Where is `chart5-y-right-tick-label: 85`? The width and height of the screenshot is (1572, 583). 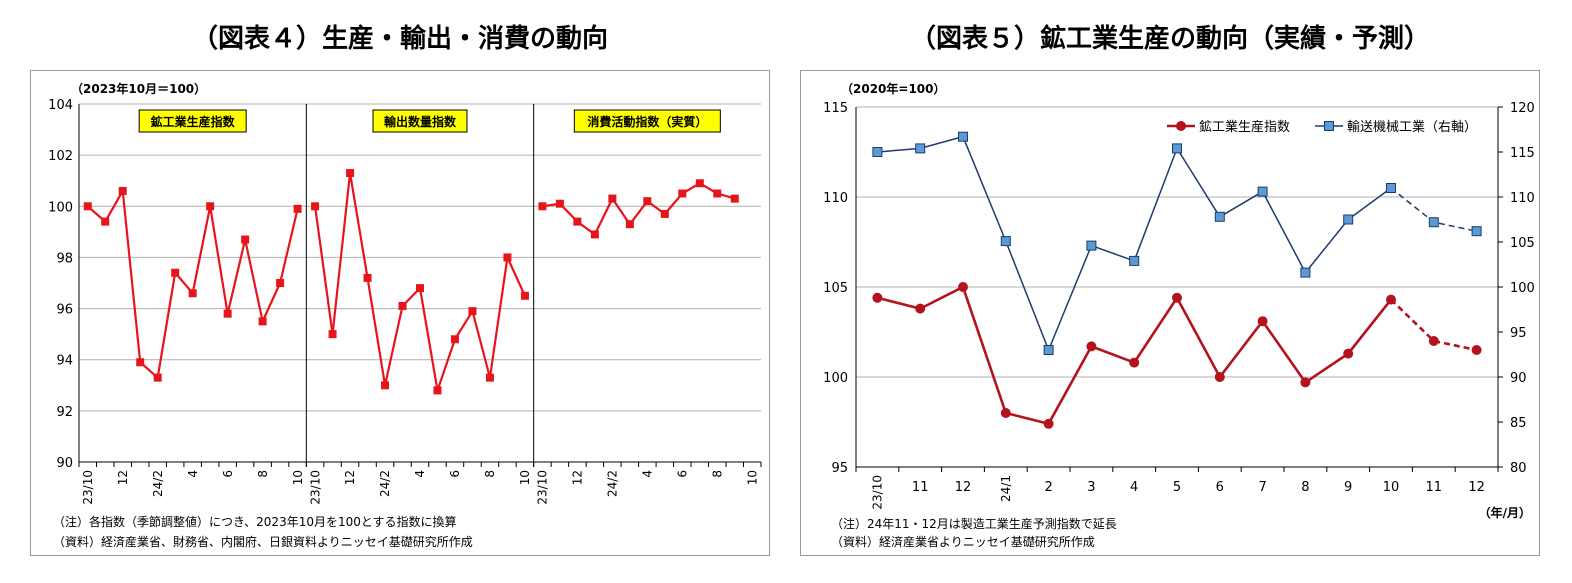
chart5-y-right-tick-label: 85 is located at coordinates (1518, 423).